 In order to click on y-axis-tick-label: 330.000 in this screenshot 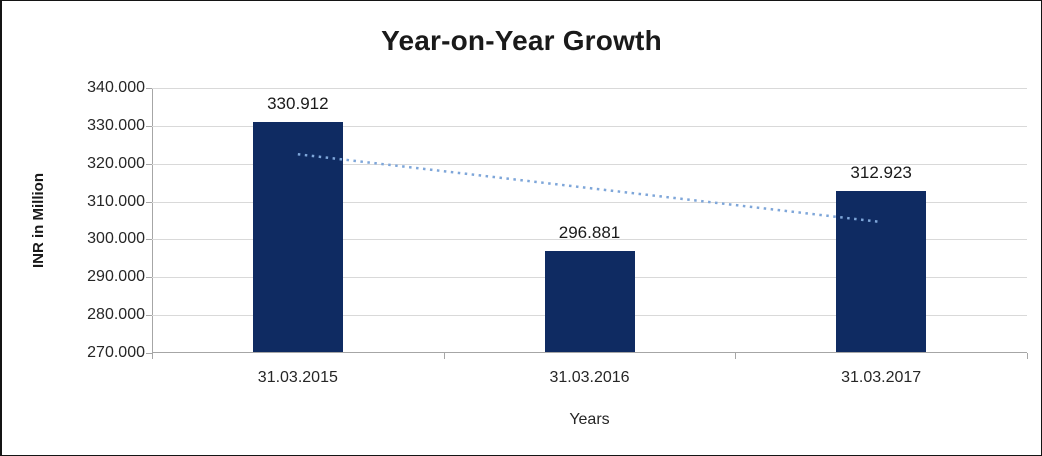, I will do `click(116, 125)`.